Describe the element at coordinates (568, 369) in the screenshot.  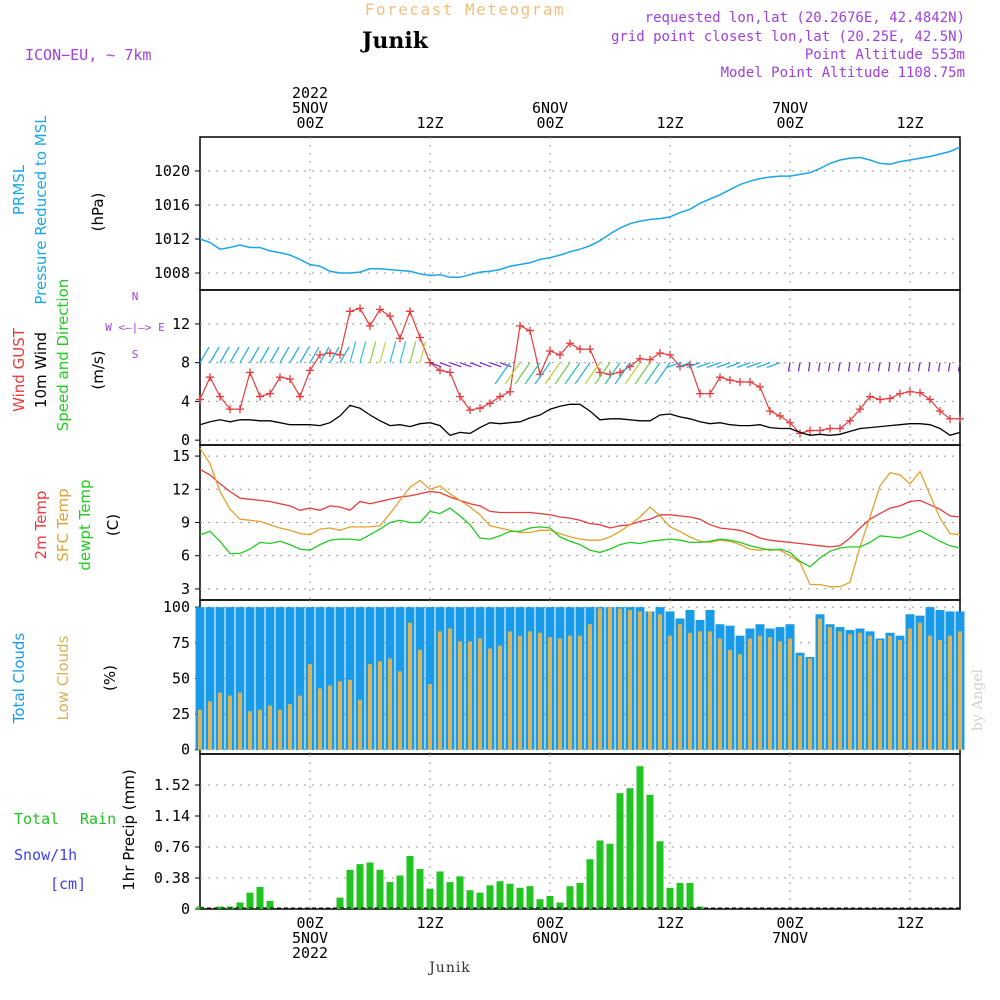
I see `wind-panel: 0 4 8 12` at that location.